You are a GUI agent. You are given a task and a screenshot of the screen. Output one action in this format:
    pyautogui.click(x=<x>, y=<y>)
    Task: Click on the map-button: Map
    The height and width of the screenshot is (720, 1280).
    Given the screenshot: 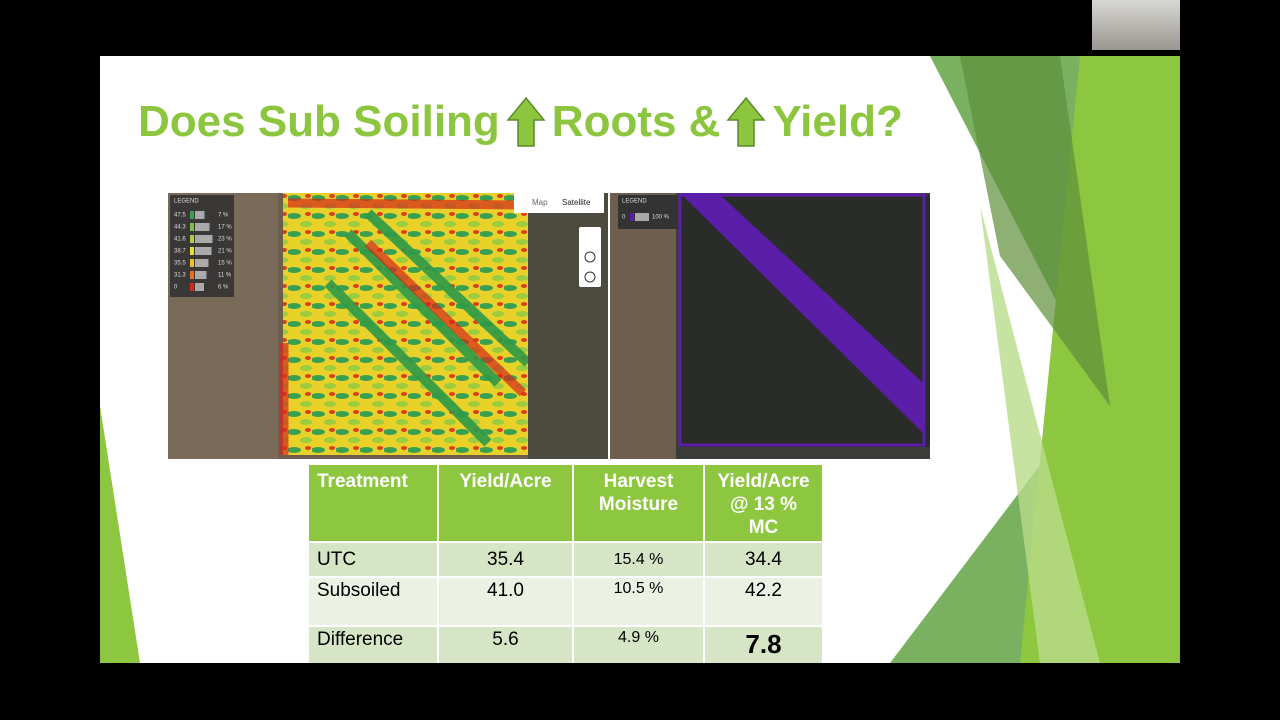 What is the action you would take?
    pyautogui.click(x=540, y=202)
    